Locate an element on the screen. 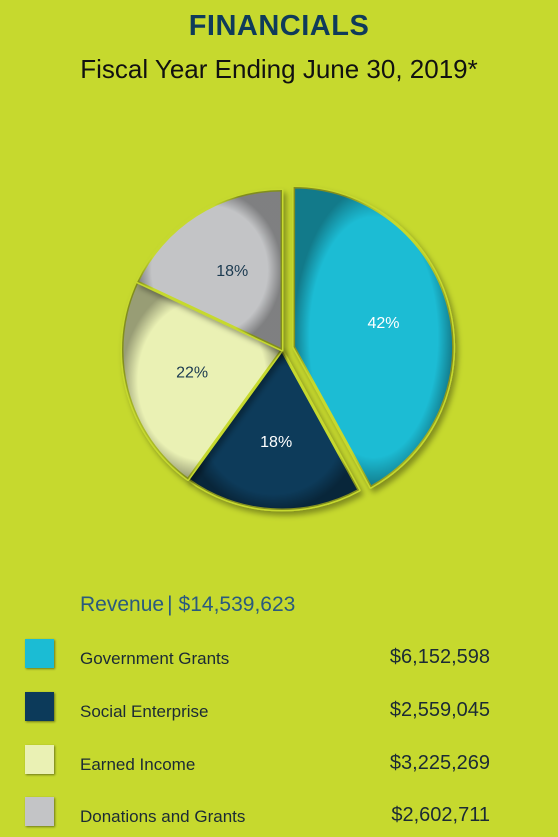  legend-amount: $2,559,045 is located at coordinates (439, 710).